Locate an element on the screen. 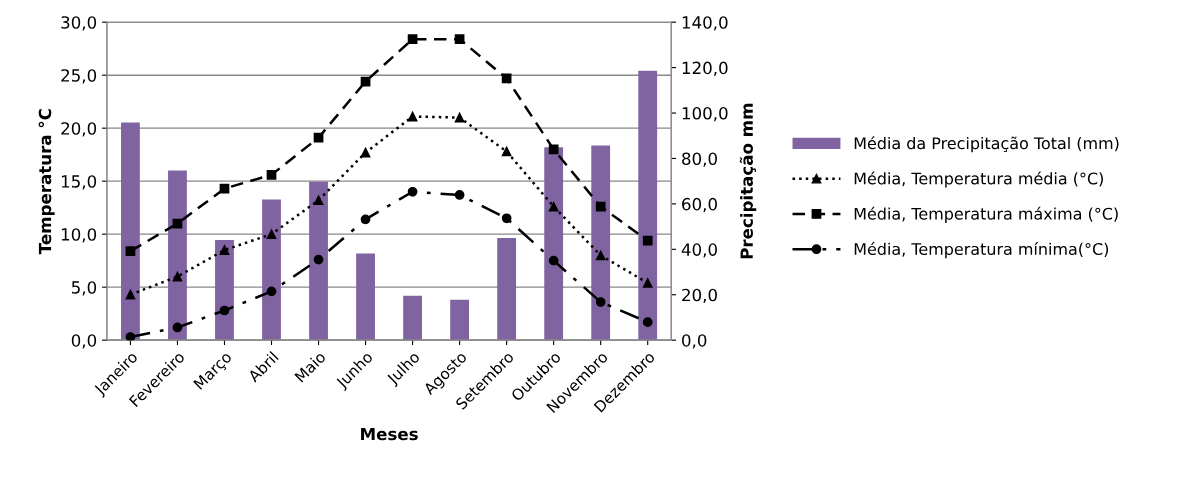 This screenshot has height=493, width=1188. y2-tick-label: 80,0 is located at coordinates (699, 159).